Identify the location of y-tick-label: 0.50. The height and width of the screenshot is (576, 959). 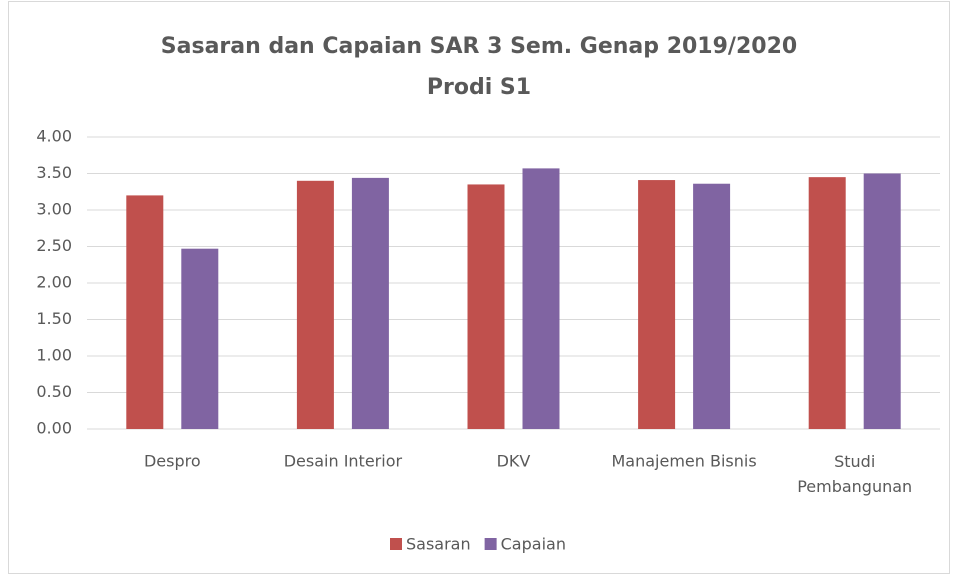
(54, 391).